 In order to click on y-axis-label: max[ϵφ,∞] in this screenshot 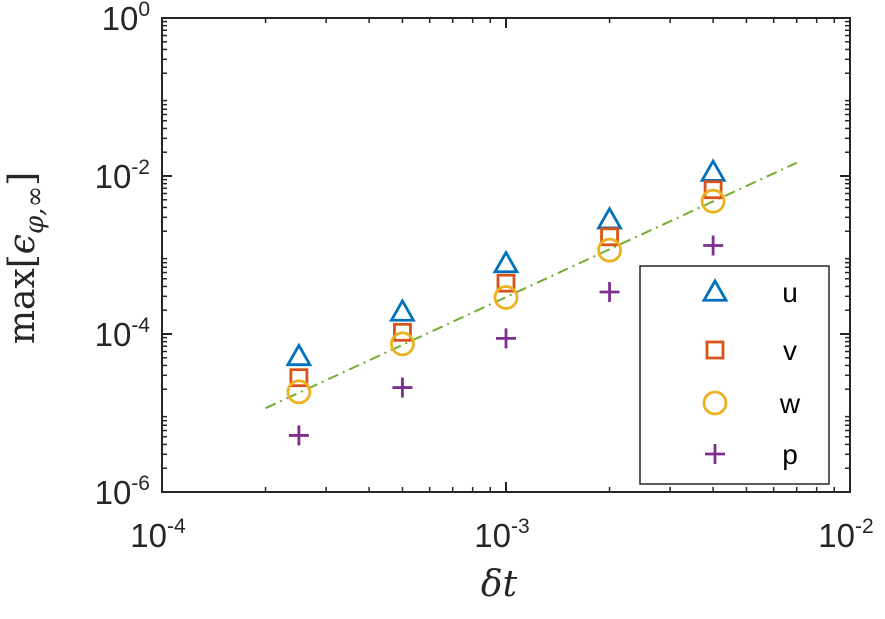, I will do `click(26, 258)`.